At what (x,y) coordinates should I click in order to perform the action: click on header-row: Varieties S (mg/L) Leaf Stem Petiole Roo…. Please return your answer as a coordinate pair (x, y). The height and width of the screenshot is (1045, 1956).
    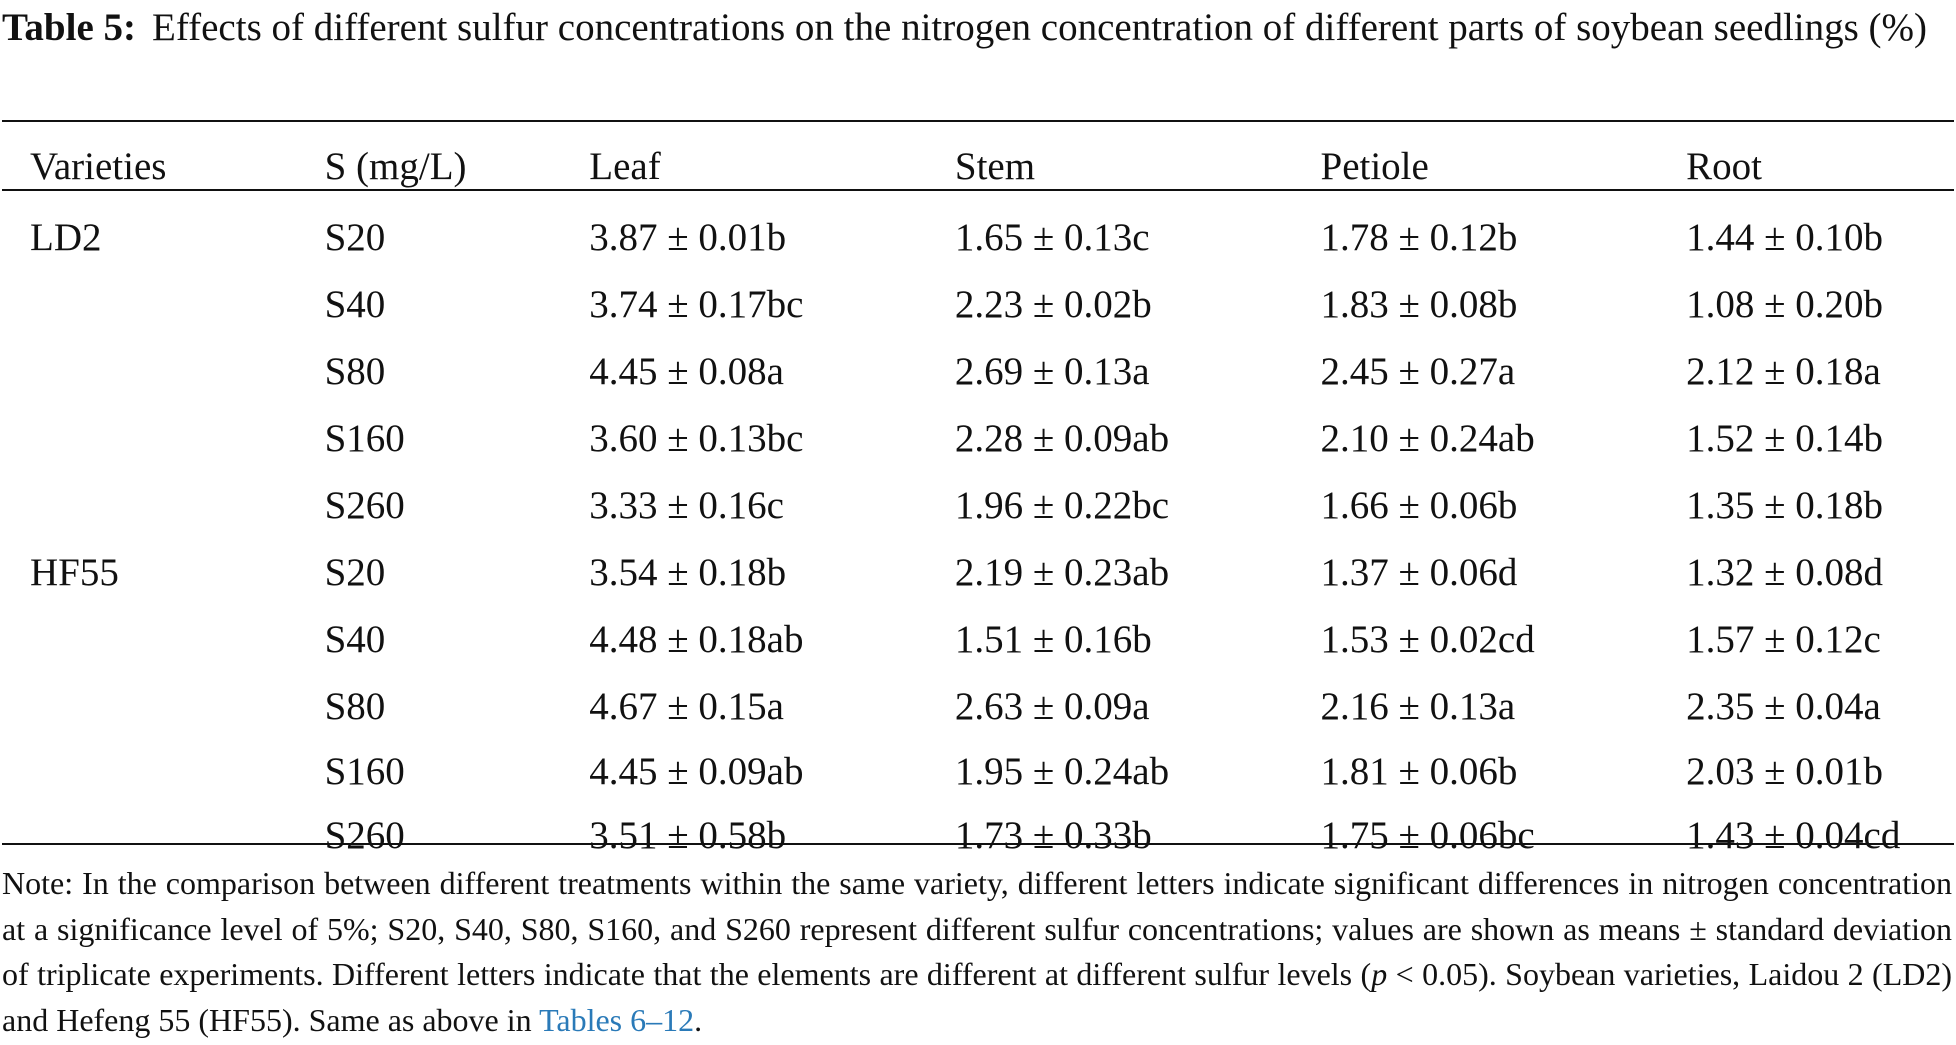
    Looking at the image, I should click on (979, 166).